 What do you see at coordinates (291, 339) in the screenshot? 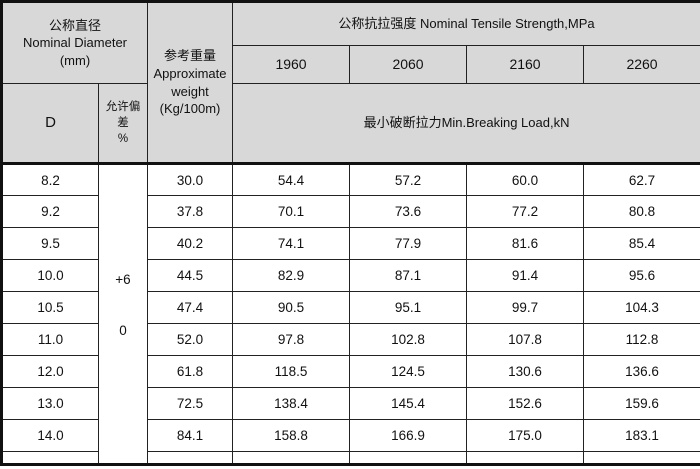
I see `cell-load: 97.8` at bounding box center [291, 339].